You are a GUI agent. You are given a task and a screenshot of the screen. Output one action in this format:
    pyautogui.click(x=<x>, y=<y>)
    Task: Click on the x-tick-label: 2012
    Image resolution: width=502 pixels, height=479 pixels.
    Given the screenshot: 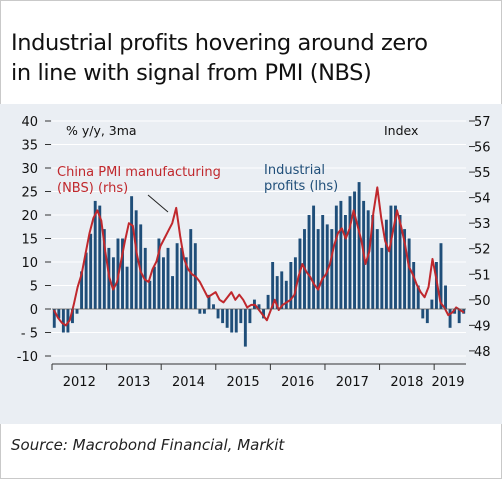 What is the action you would take?
    pyautogui.click(x=79, y=382)
    